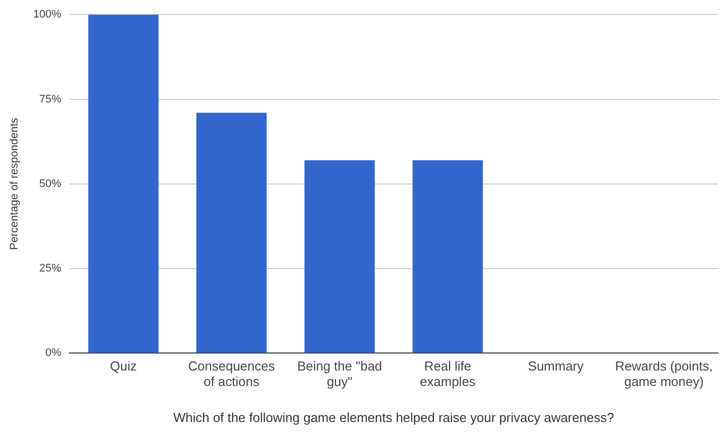 The height and width of the screenshot is (438, 726). Describe the element at coordinates (50, 99) in the screenshot. I see `y-tick-label: 75%` at that location.